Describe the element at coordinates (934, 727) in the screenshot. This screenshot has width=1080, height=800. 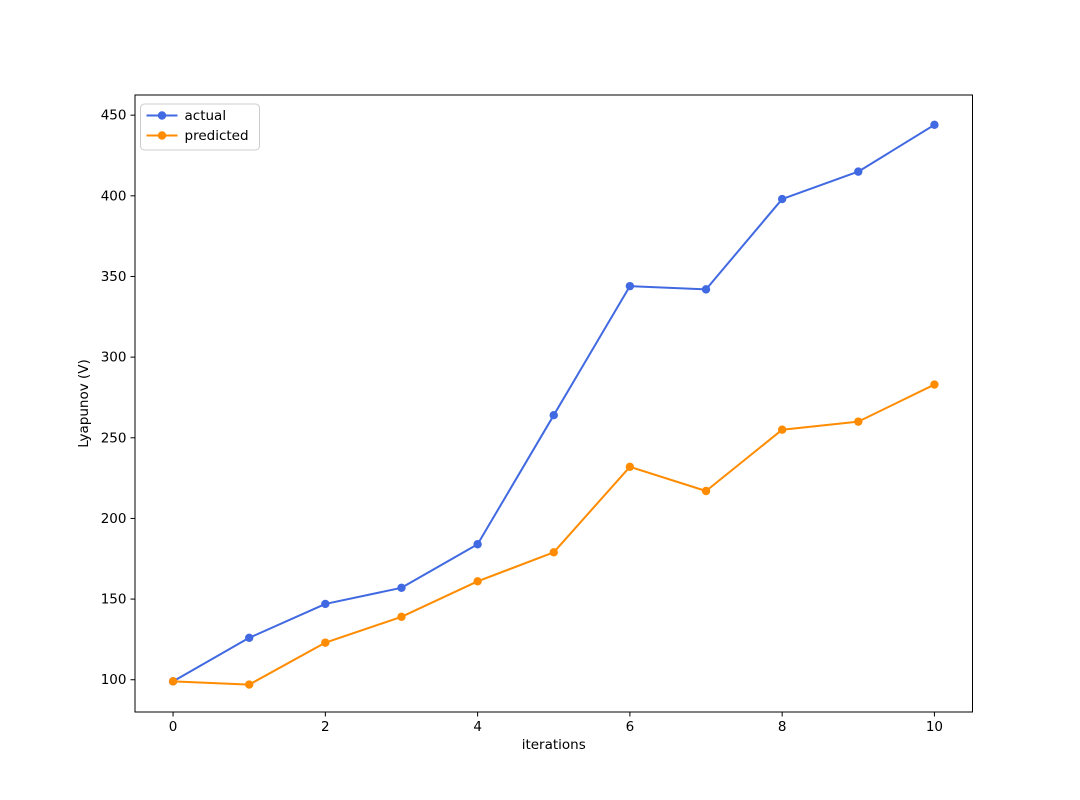
I see `x-tick-label: 10` at that location.